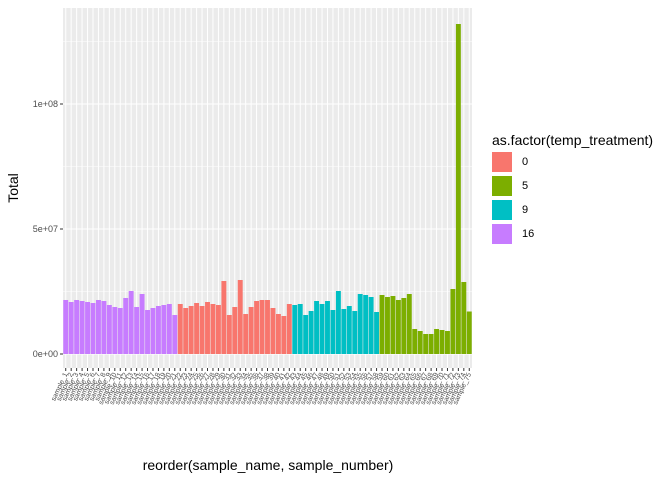 This screenshot has width=672, height=480. What do you see at coordinates (45, 354) in the screenshot?
I see `y-tick-label: 0e+00` at bounding box center [45, 354].